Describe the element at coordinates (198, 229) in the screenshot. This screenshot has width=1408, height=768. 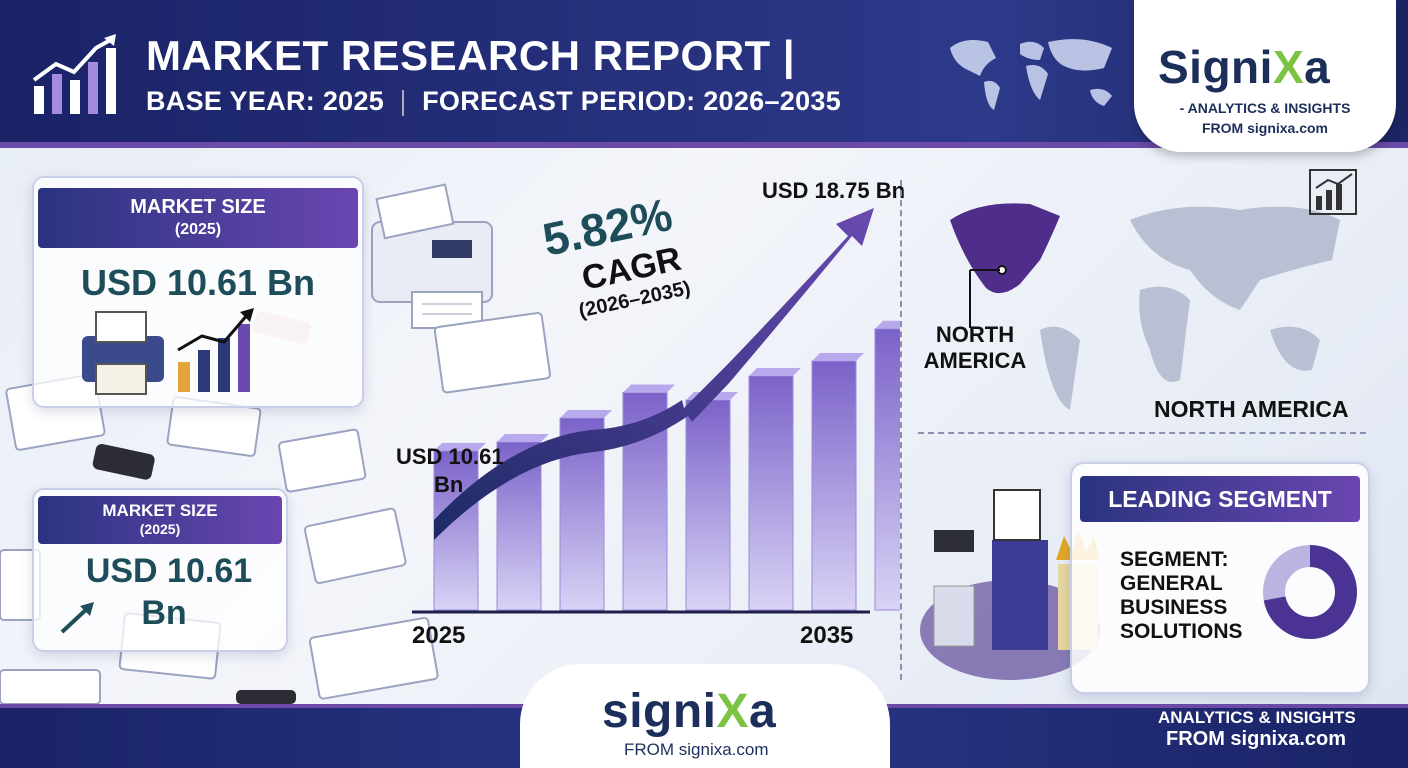
I see `market-size-year: (2025)` at that location.